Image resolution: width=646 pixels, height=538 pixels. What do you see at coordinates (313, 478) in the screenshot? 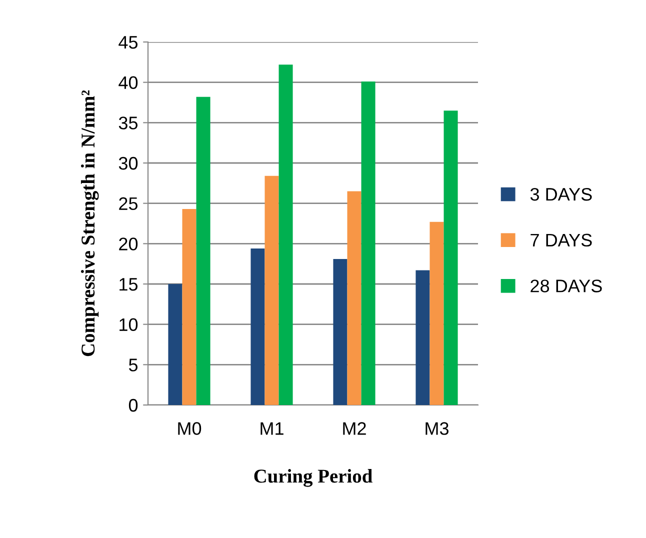
I see `x-axis-title: Curing Period` at bounding box center [313, 478].